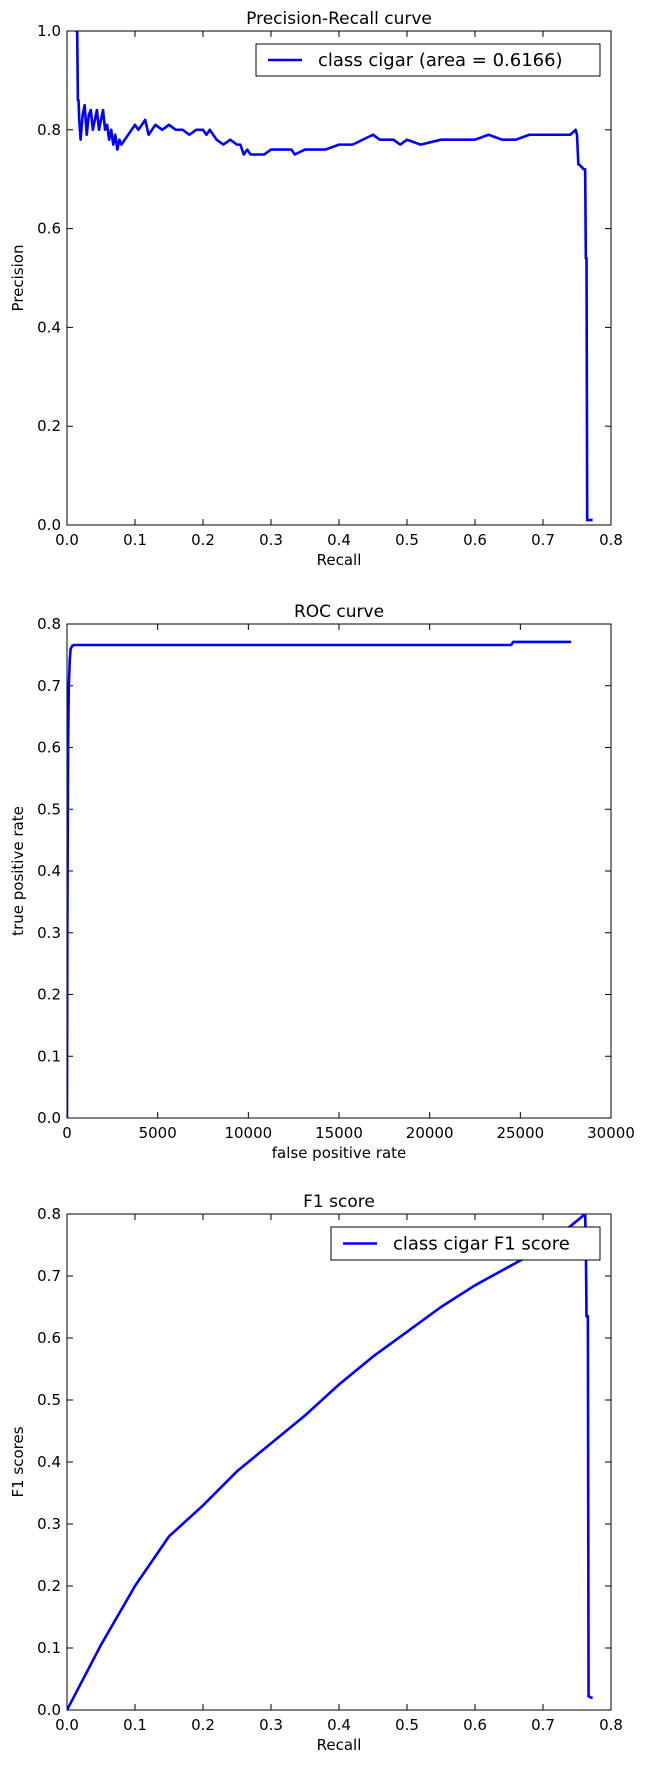 Image resolution: width=646 pixels, height=1770 pixels. What do you see at coordinates (339, 19) in the screenshot?
I see `chart-title: Precision-Recall curve` at bounding box center [339, 19].